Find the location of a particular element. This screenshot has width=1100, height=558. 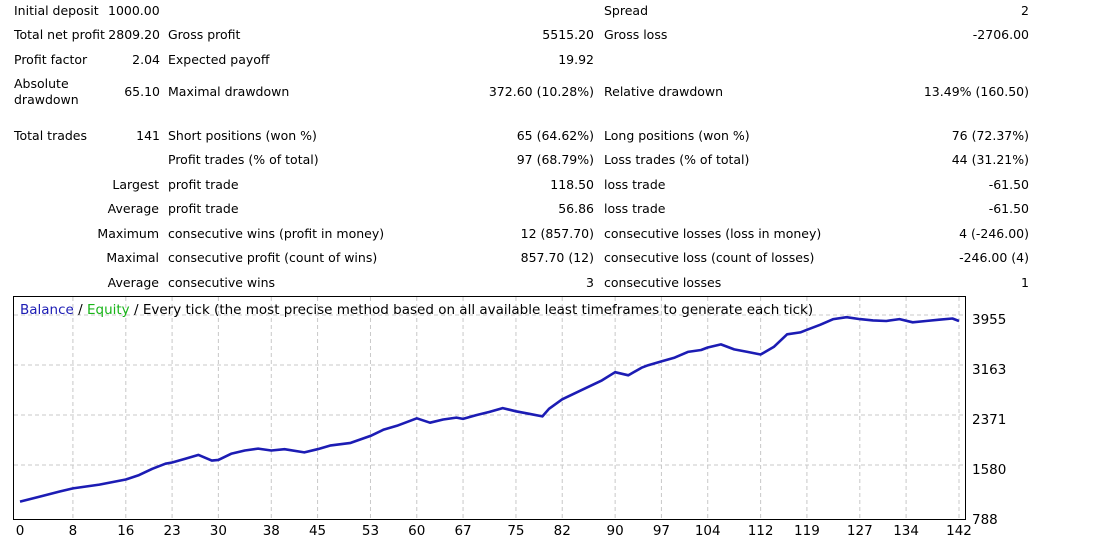

maximal-losses-label: consecutive loss (count of losses) is located at coordinates (709, 257).